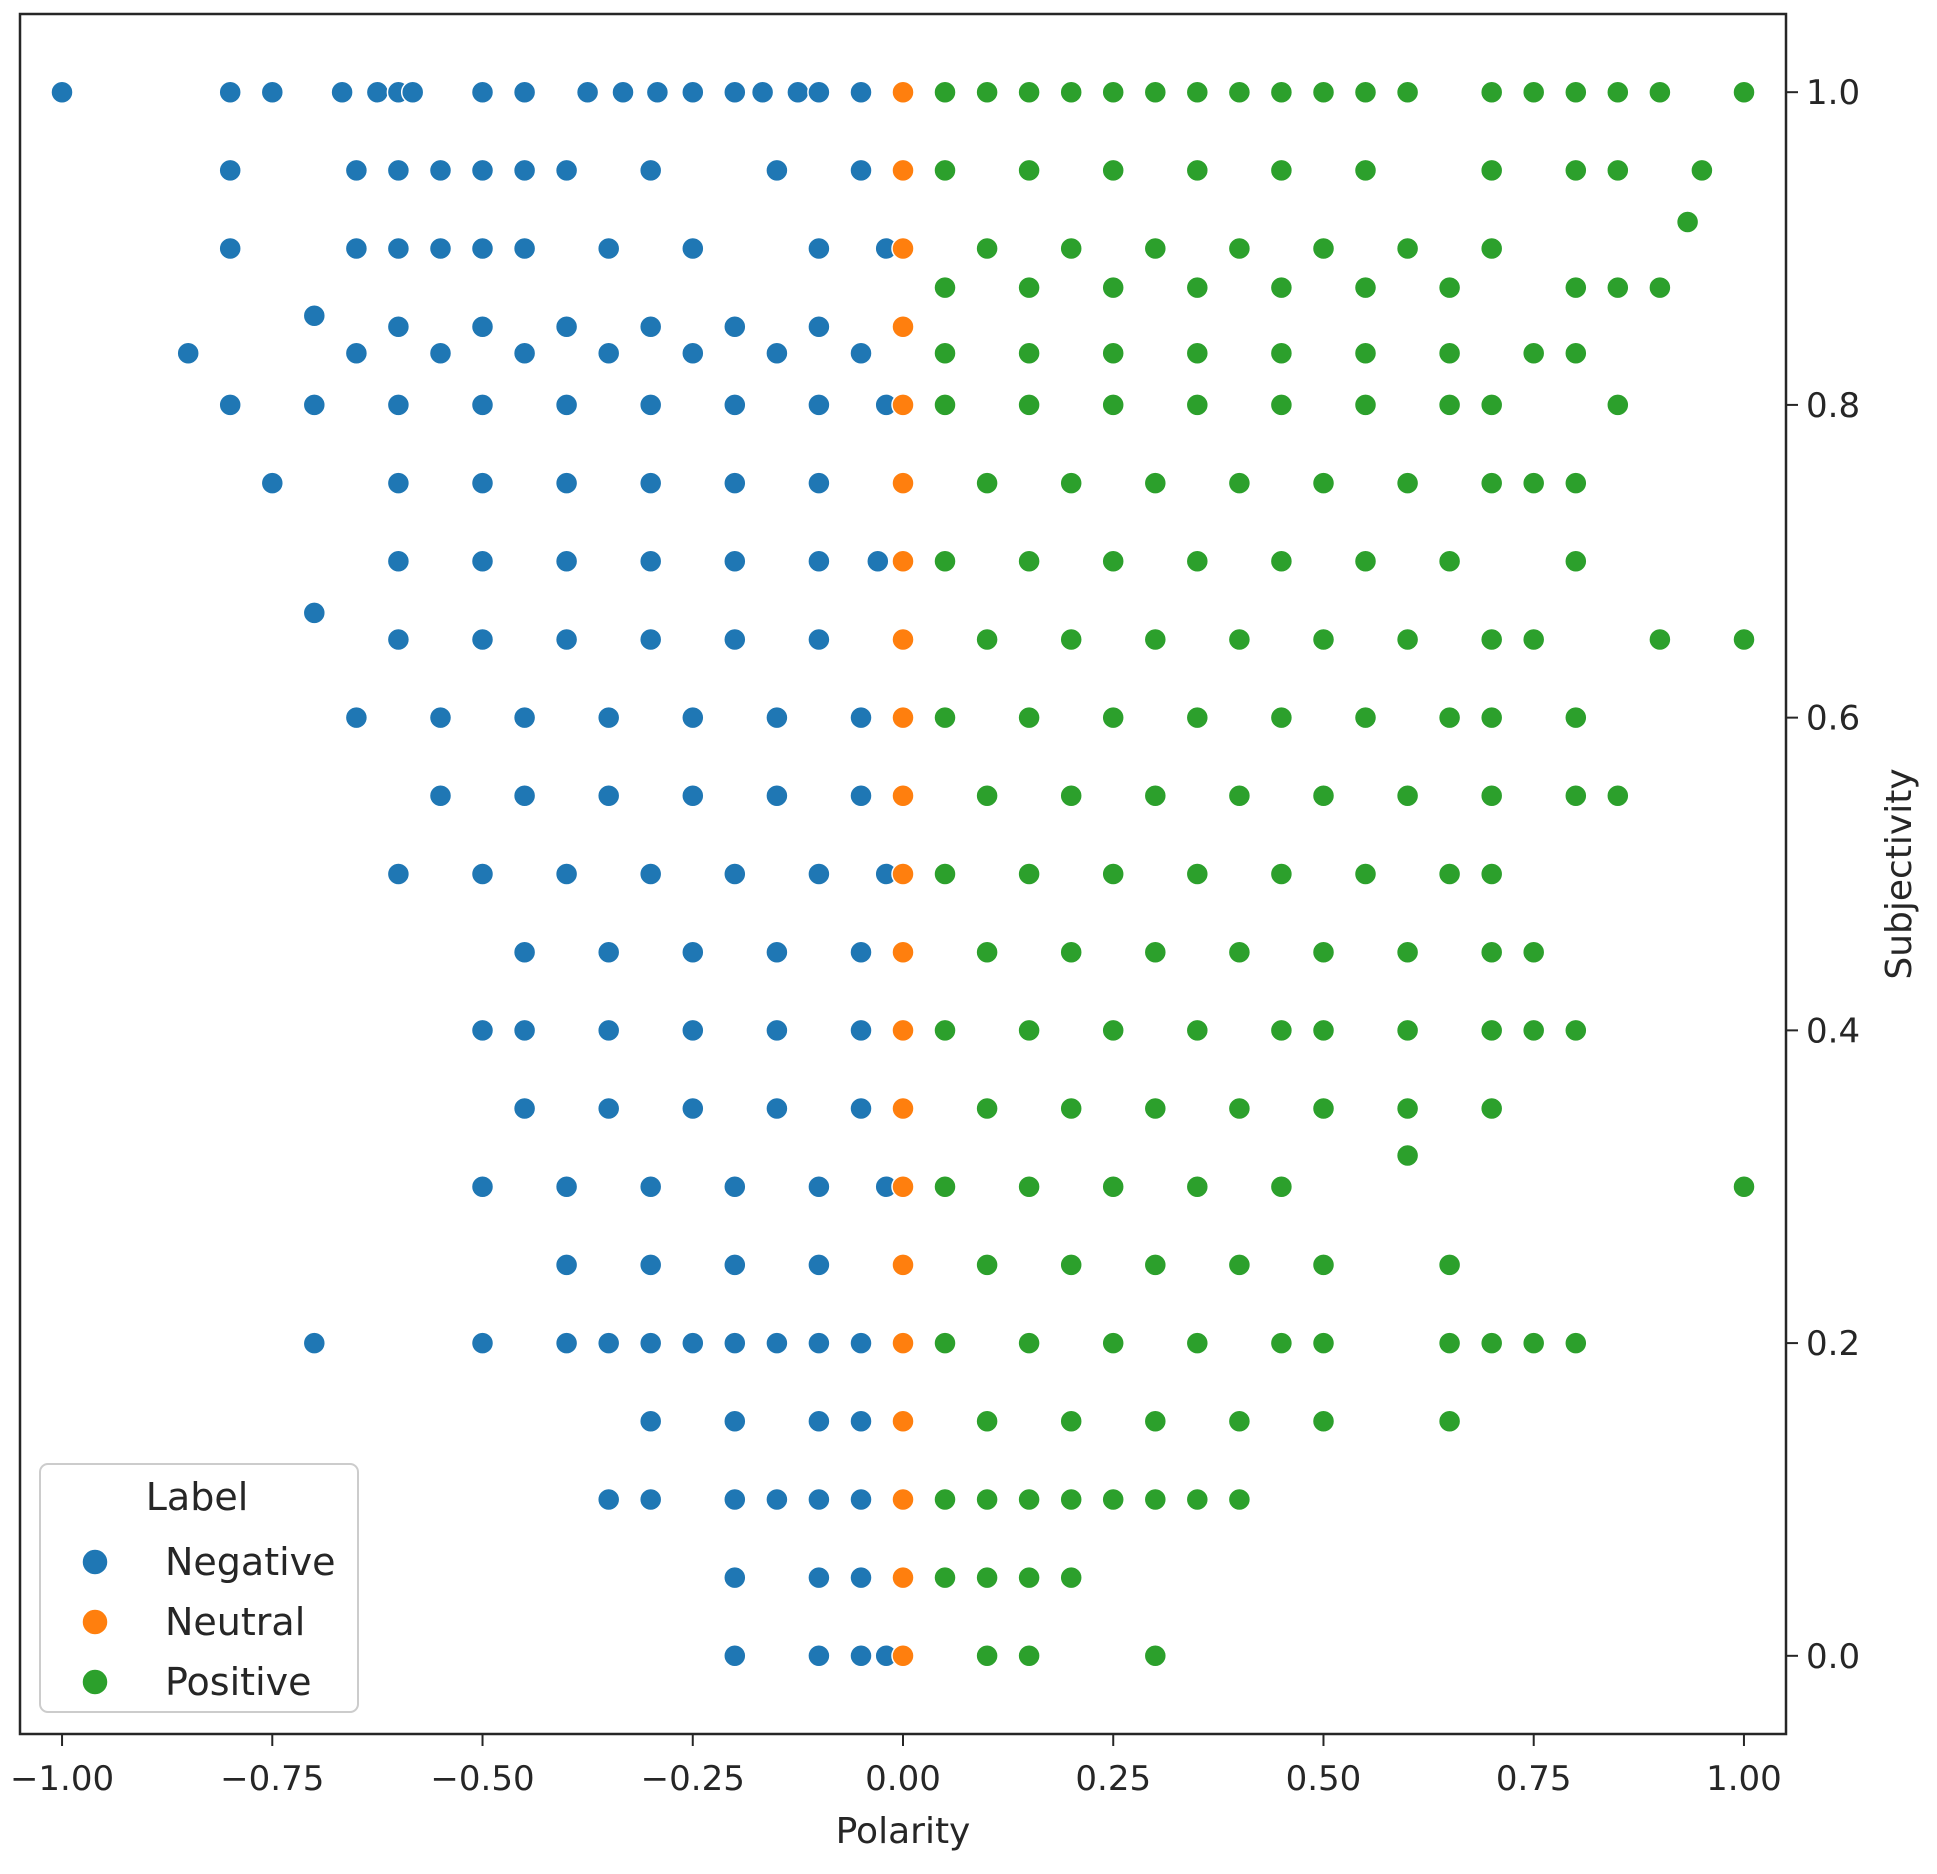  I want to click on legend-box, so click(199, 1588).